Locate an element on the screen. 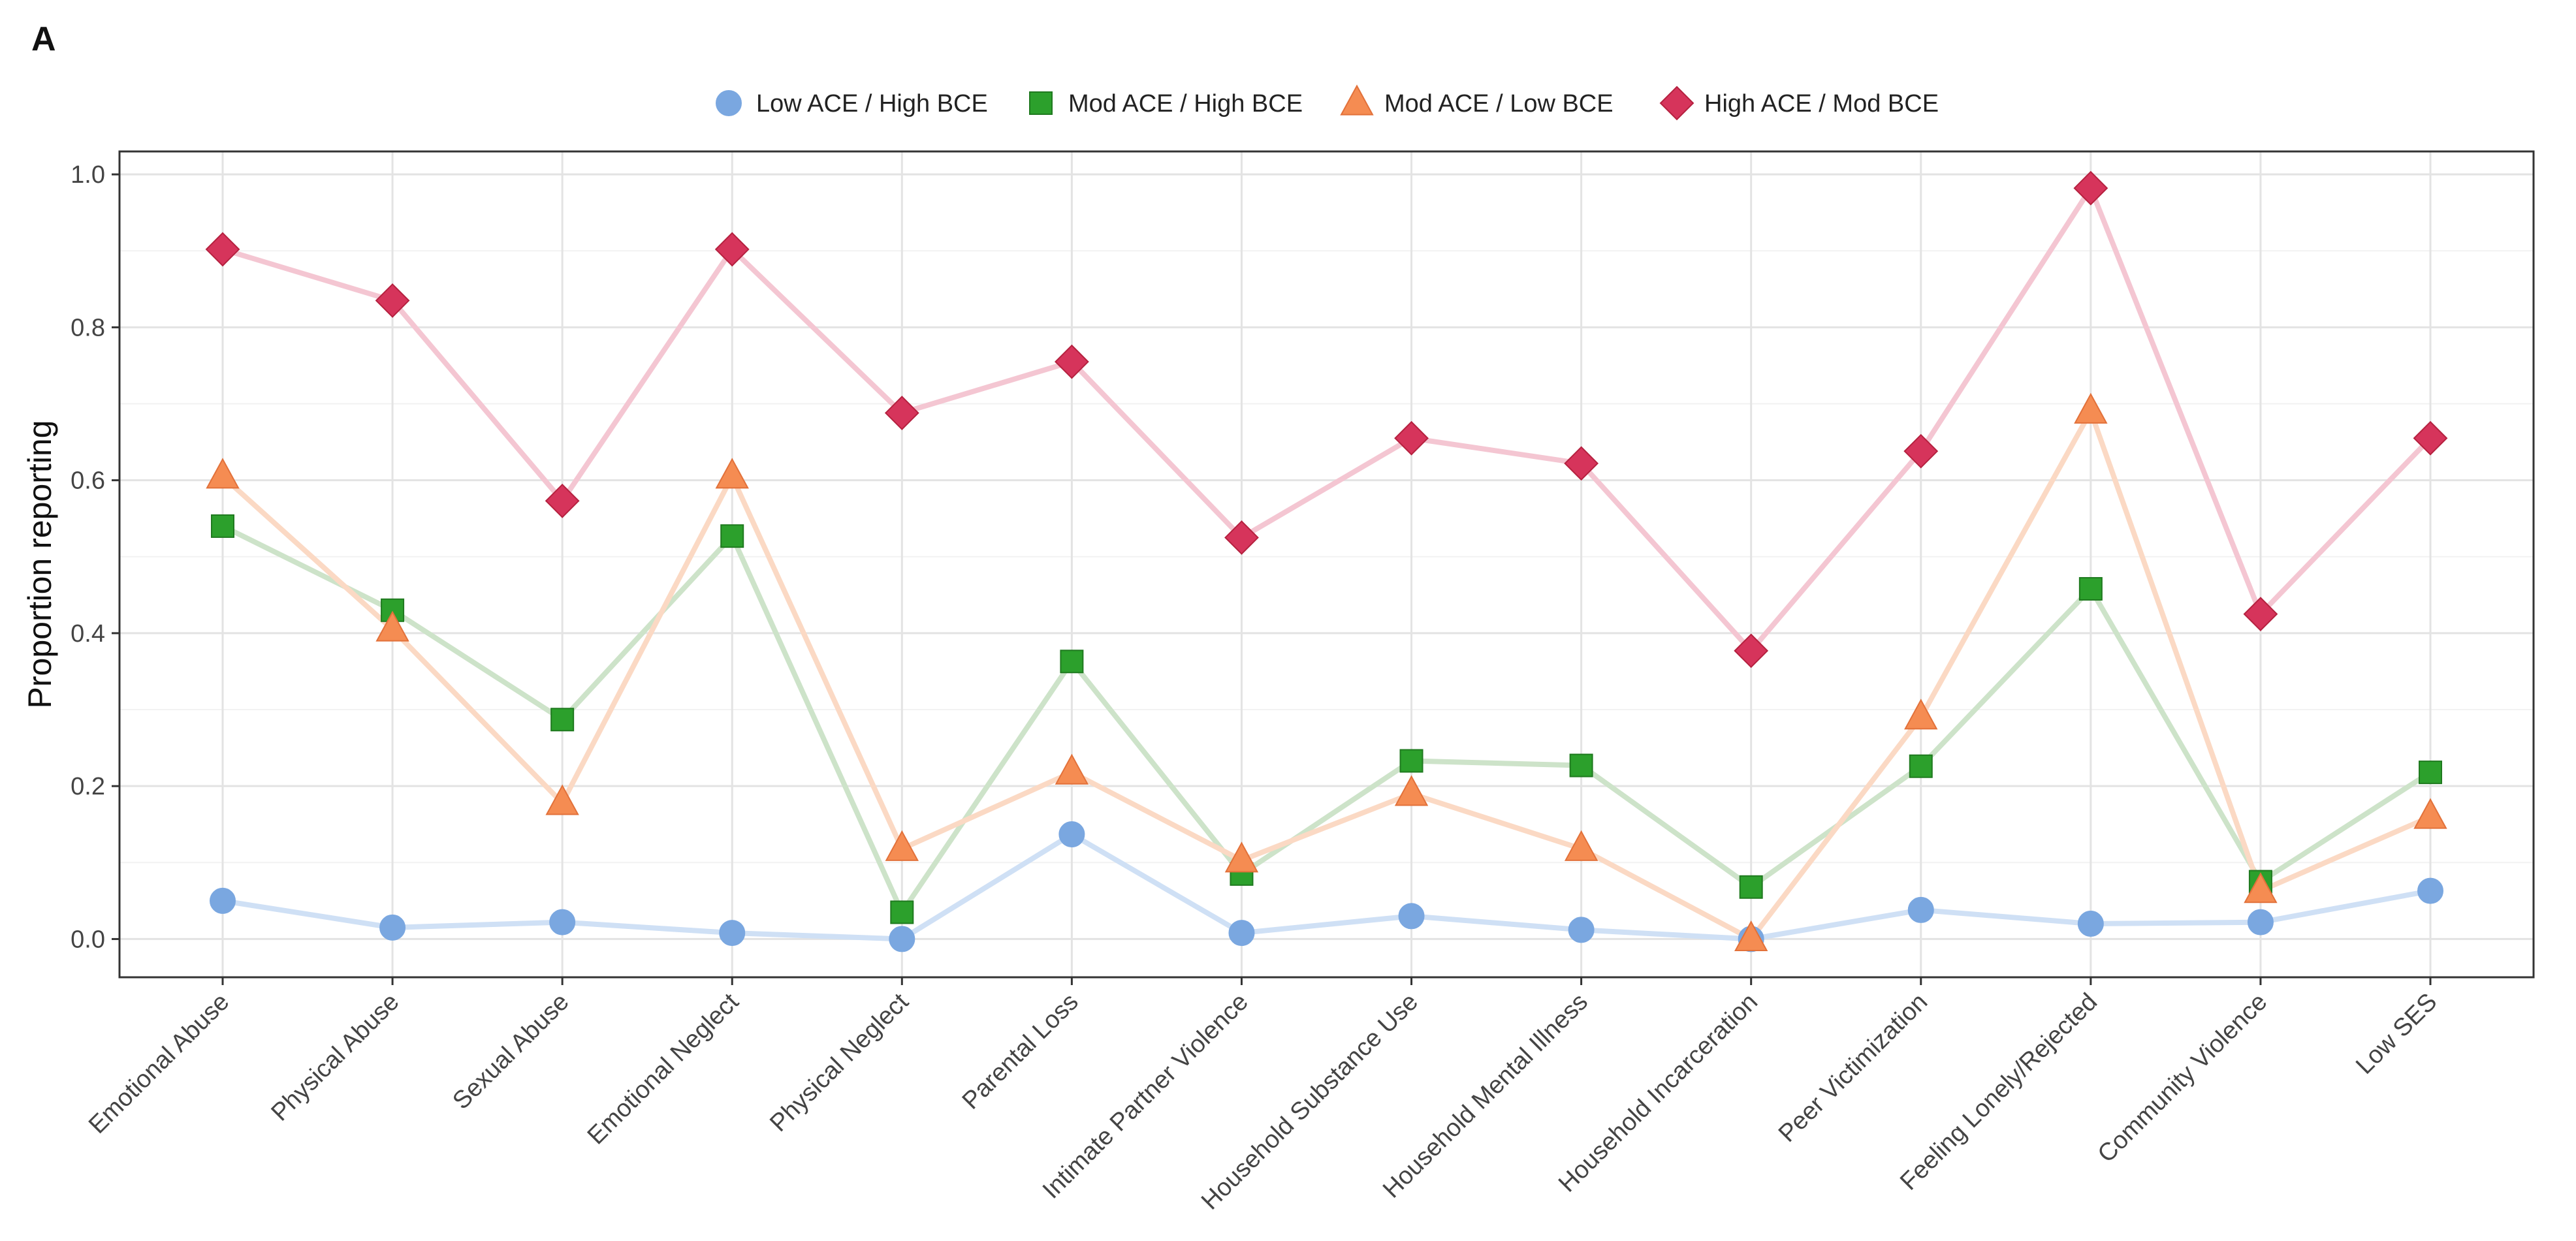 Image resolution: width=2576 pixels, height=1241 pixels. point-mod-ace-low-bce-intimate-partner-violence is located at coordinates (1242, 857).